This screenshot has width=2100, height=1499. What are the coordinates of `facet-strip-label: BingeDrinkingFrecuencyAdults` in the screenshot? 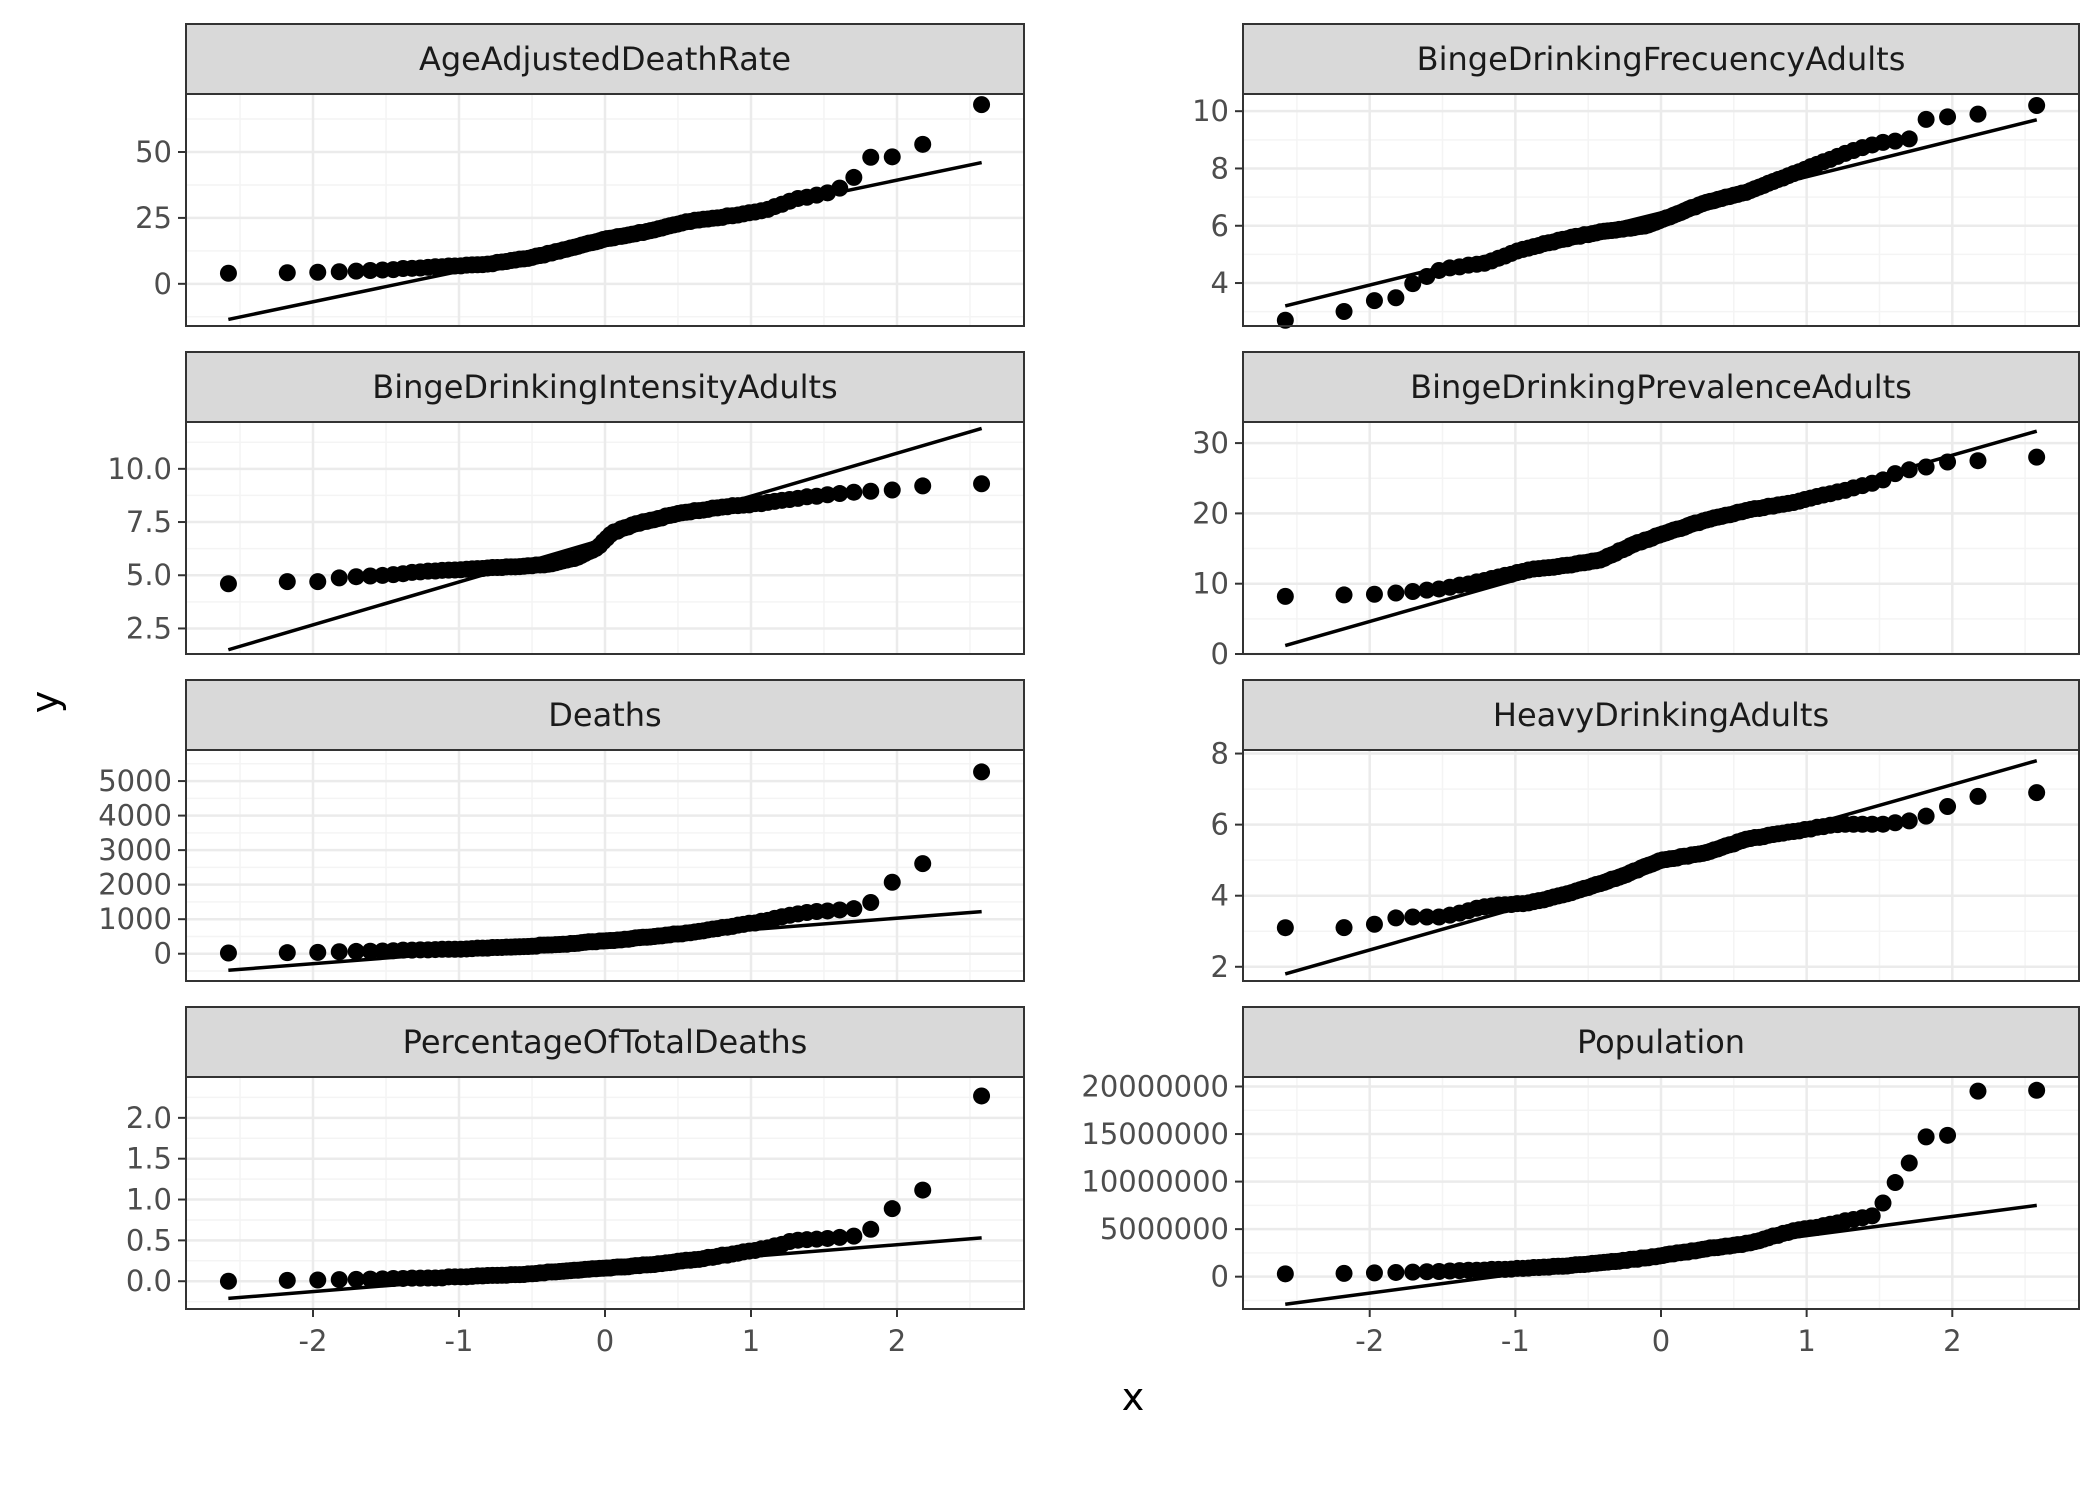 It's located at (1661, 59).